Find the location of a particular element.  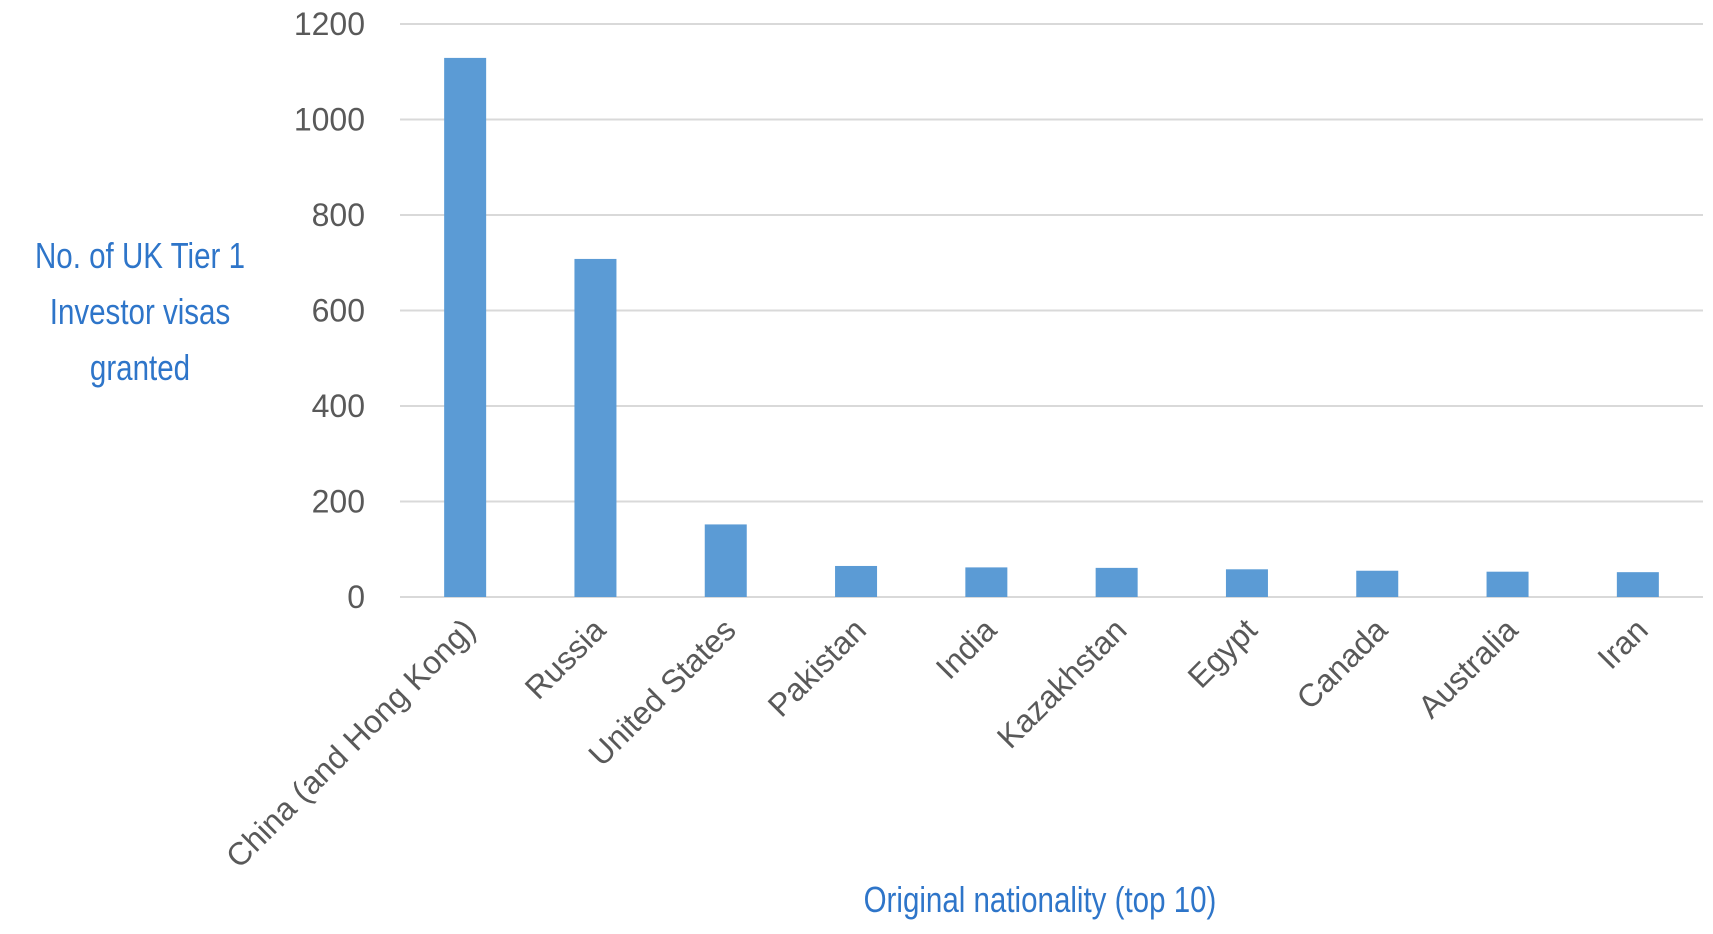

y-tick-label: 800 is located at coordinates (338, 215).